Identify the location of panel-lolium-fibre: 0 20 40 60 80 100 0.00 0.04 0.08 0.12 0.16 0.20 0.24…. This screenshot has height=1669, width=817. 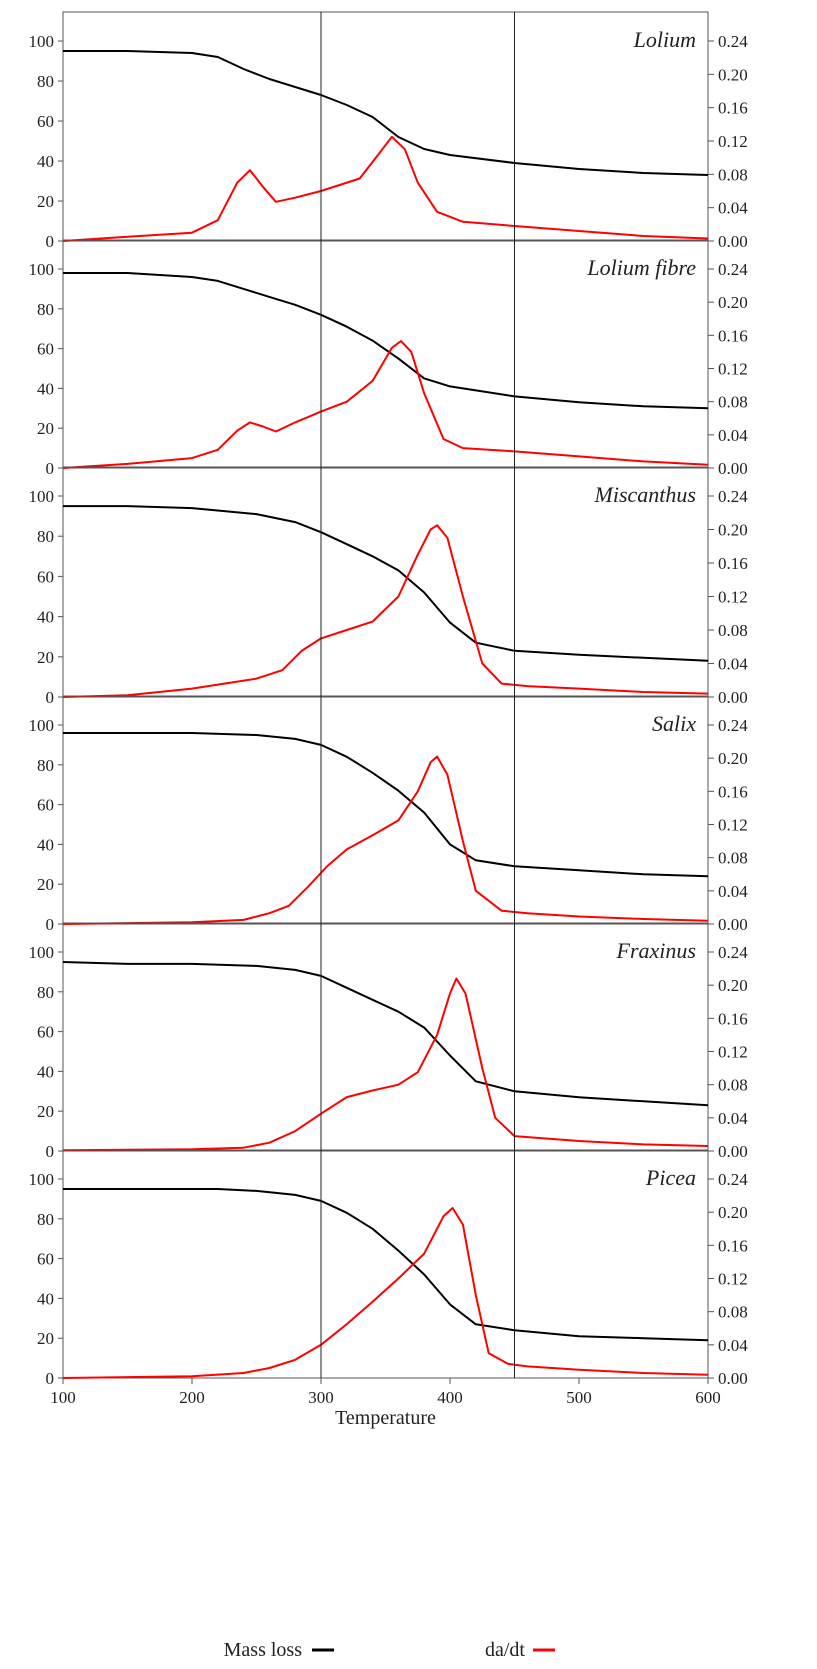
(388, 358).